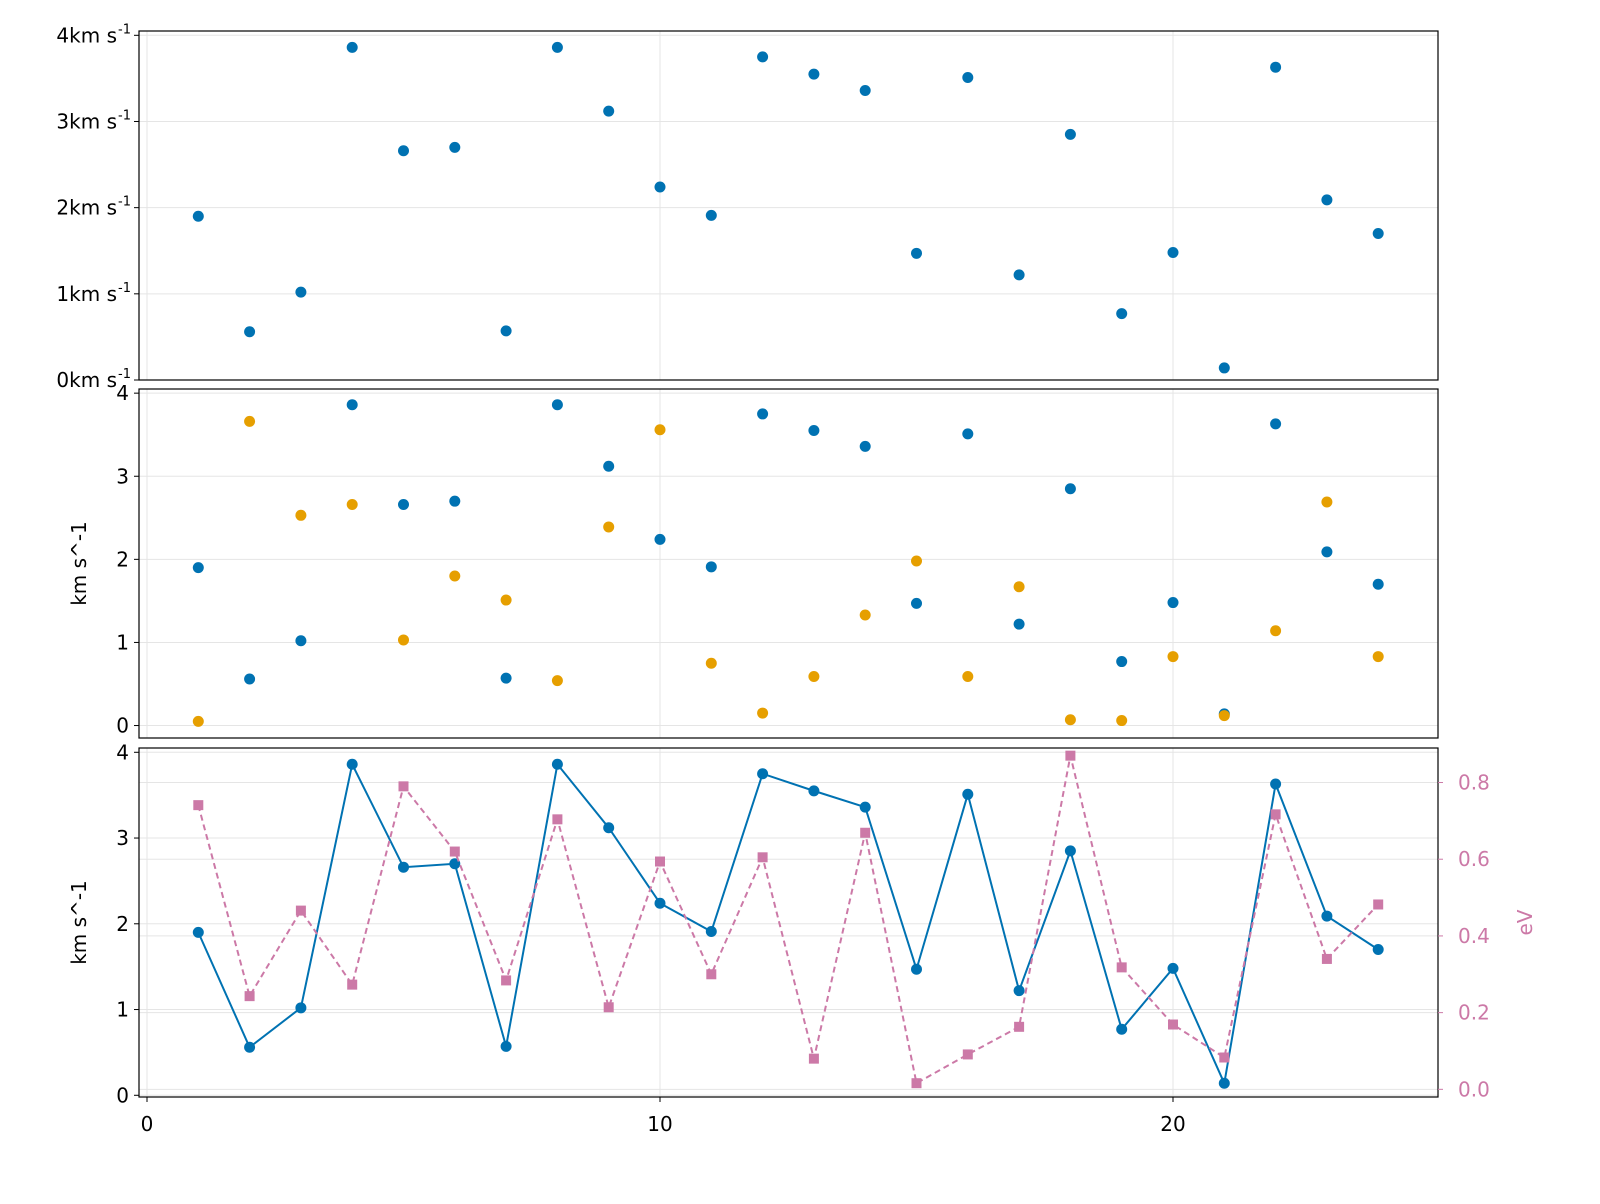 This screenshot has width=1600, height=1204. What do you see at coordinates (1474, 936) in the screenshot?
I see `y2-tick-label: 0.4` at bounding box center [1474, 936].